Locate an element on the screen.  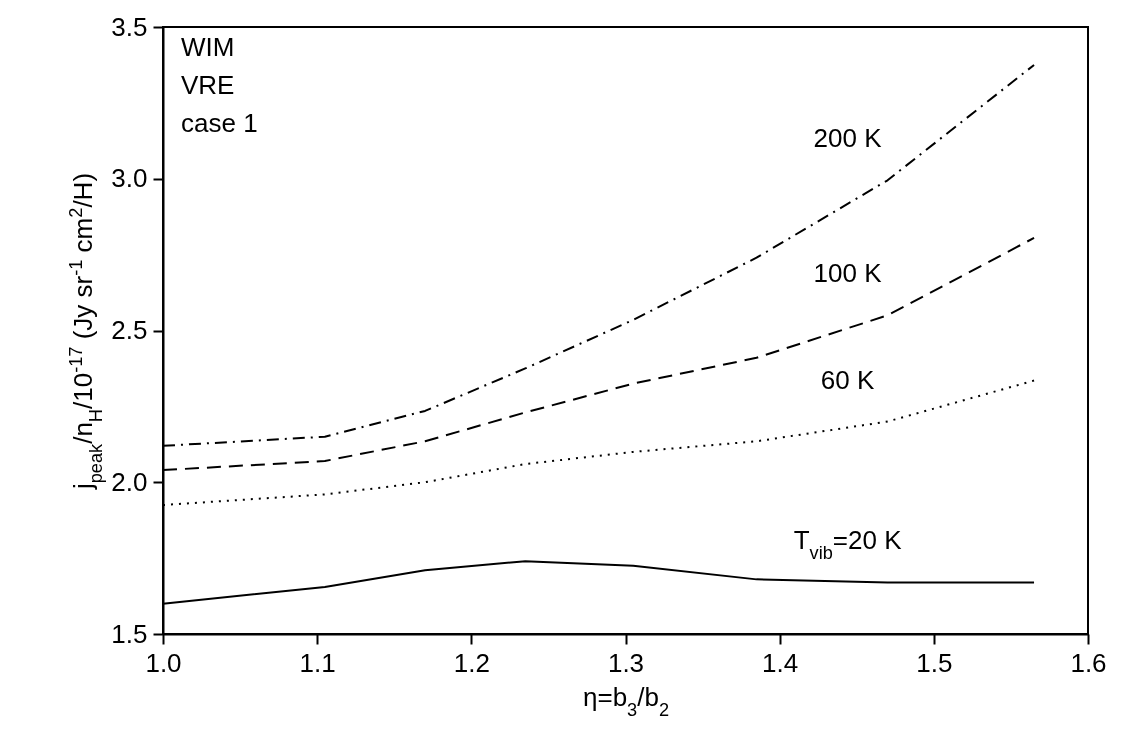
annotation: WIM is located at coordinates (208, 47).